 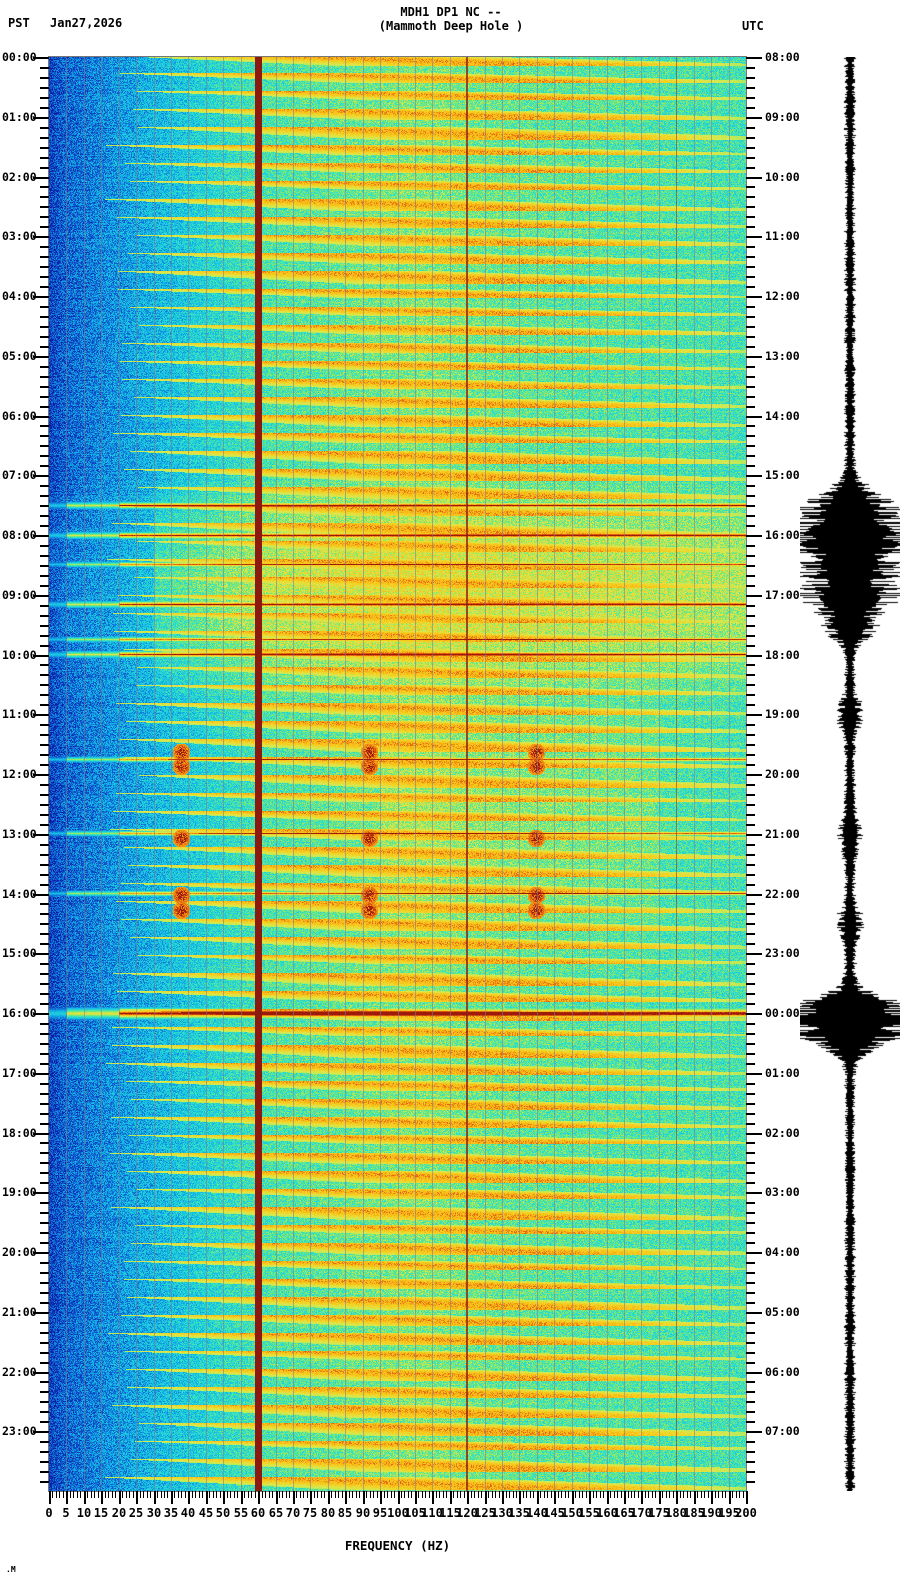 What do you see at coordinates (450, 1513) in the screenshot?
I see `freq-label: 115` at bounding box center [450, 1513].